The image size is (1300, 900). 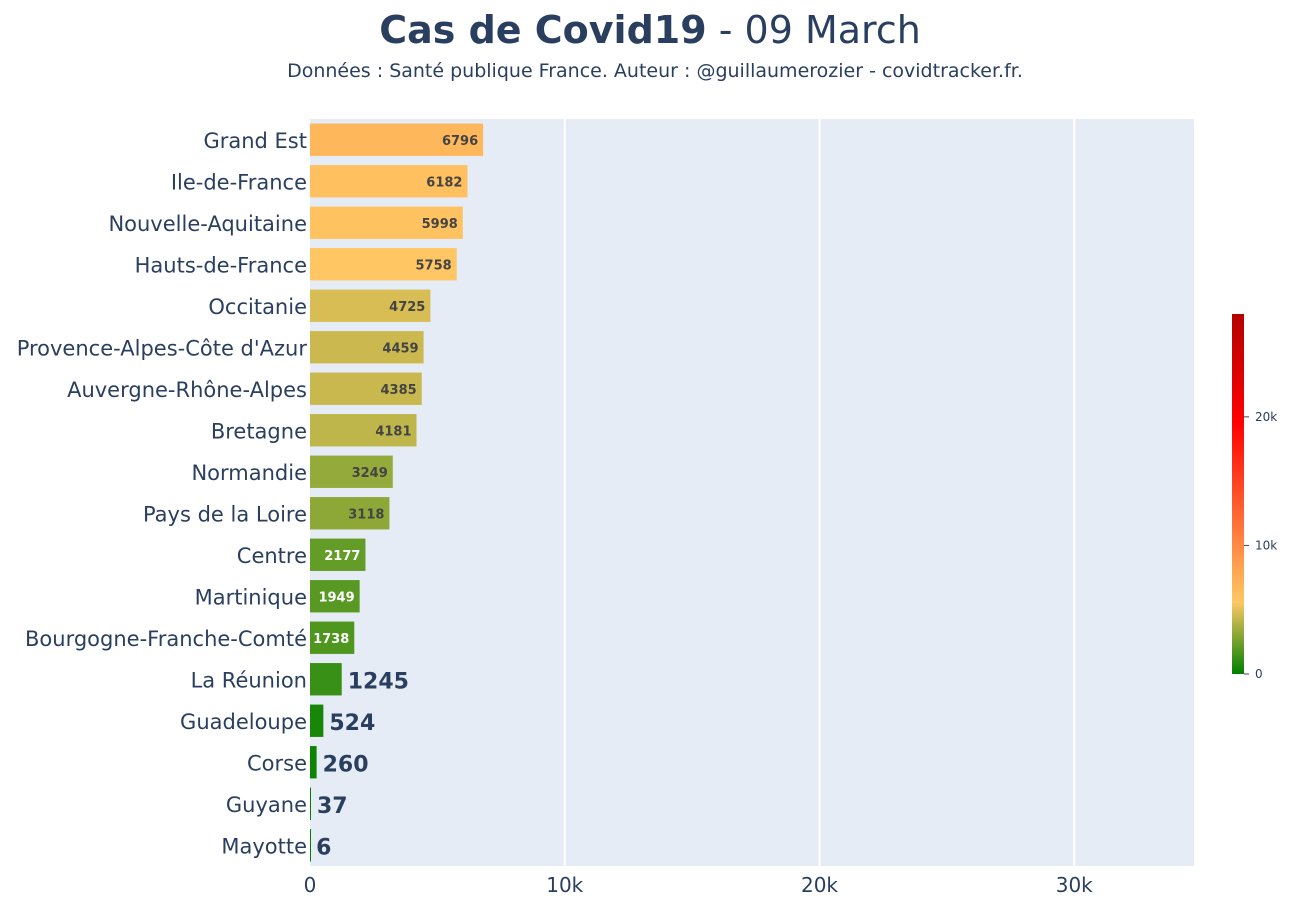 I want to click on x-tick-label: 10k, so click(x=564, y=885).